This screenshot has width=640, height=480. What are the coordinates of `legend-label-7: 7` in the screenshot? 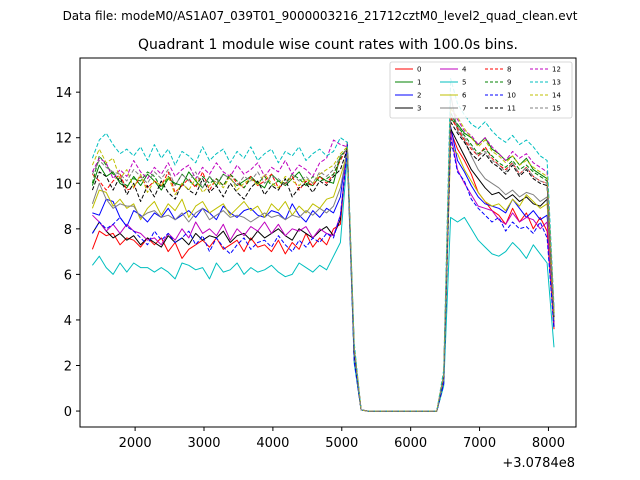 It's located at (464, 109).